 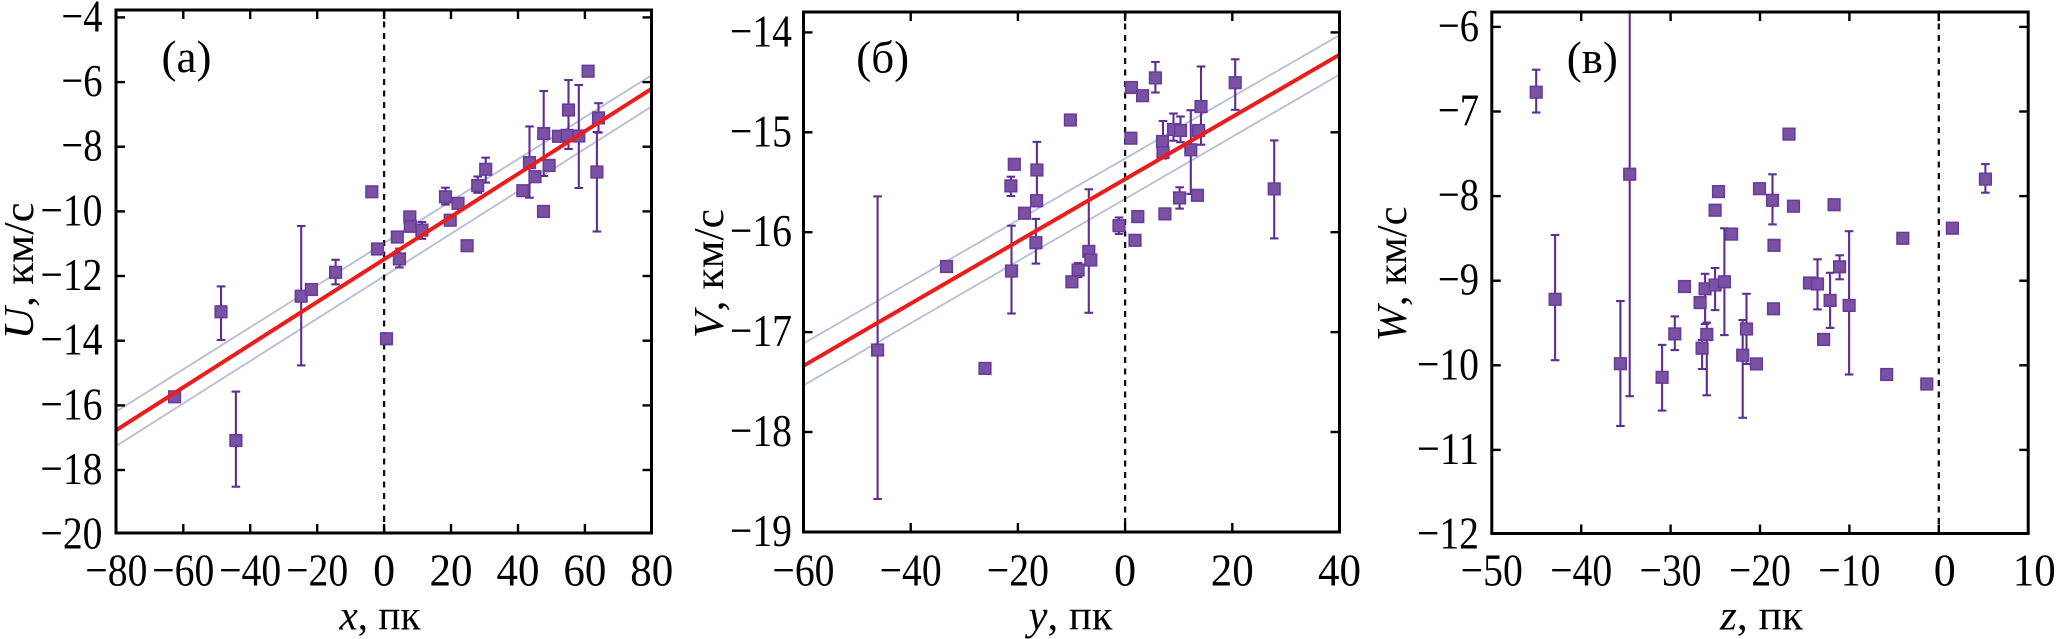 What do you see at coordinates (2034, 570) in the screenshot?
I see `svg-text: 10` at bounding box center [2034, 570].